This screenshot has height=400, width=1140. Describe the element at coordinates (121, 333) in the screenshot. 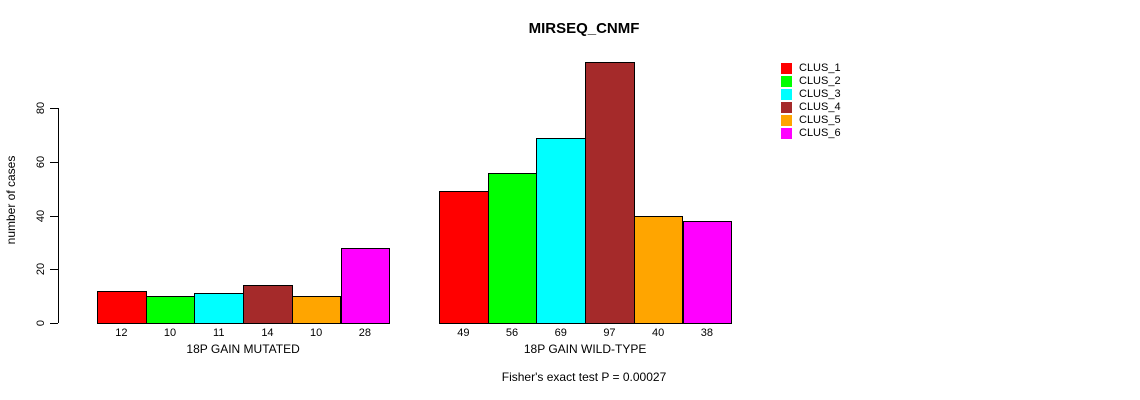

I see `bar-value-label: 12` at that location.